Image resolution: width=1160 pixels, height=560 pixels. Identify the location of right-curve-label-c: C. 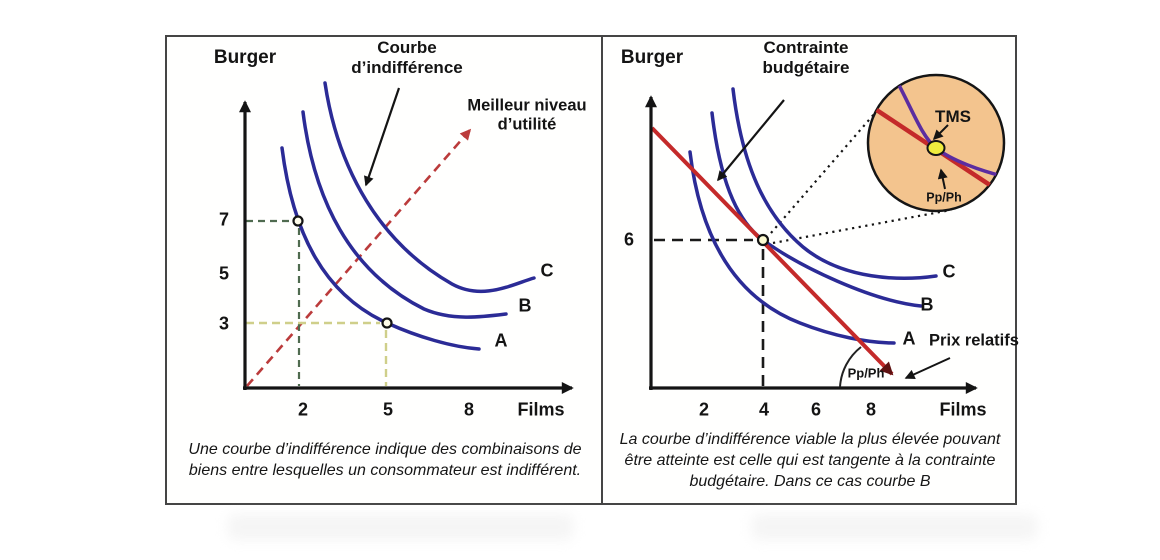
(949, 271).